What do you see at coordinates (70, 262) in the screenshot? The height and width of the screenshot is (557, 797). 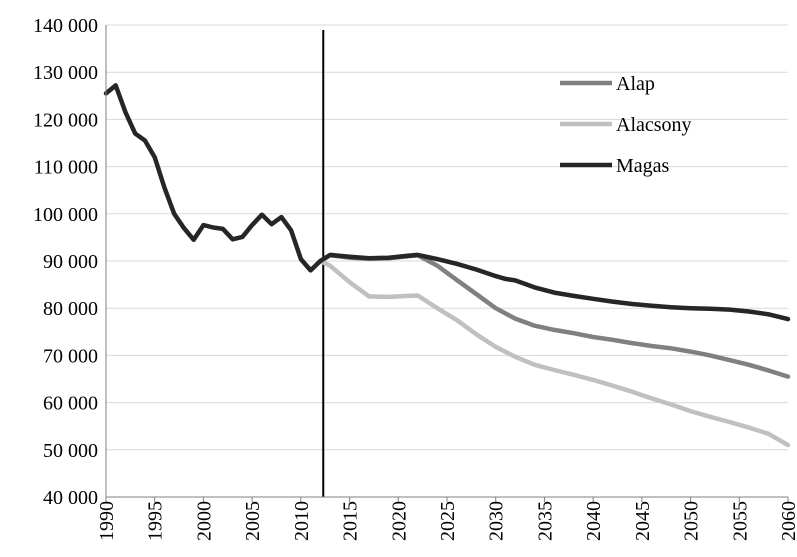 I see `y-tick-label: 90 000` at bounding box center [70, 262].